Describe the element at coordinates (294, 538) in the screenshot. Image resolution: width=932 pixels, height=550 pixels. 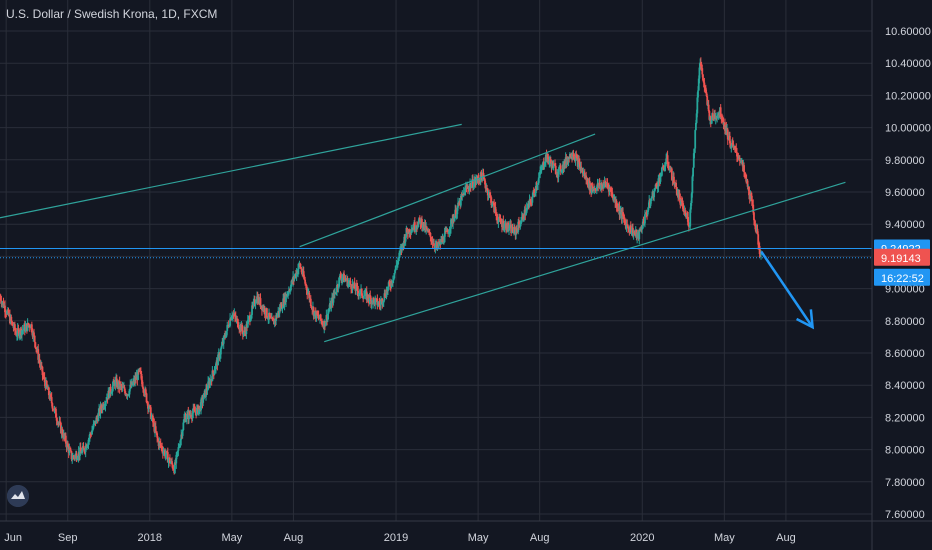
I see `x-tick-label: Aug` at that location.